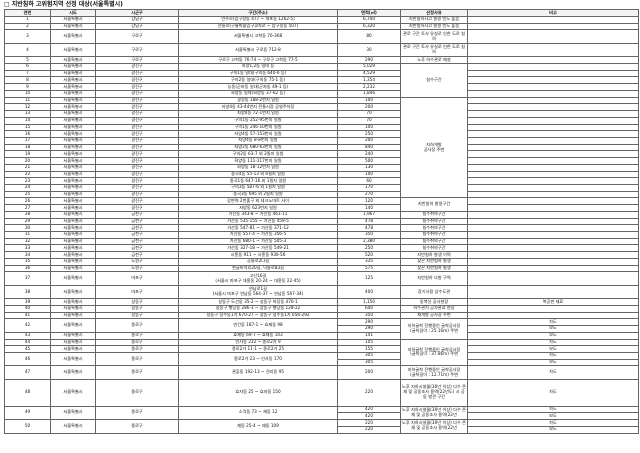  What do you see at coordinates (27, 100) in the screenshot?
I see `row-number: 11` at bounding box center [27, 100].